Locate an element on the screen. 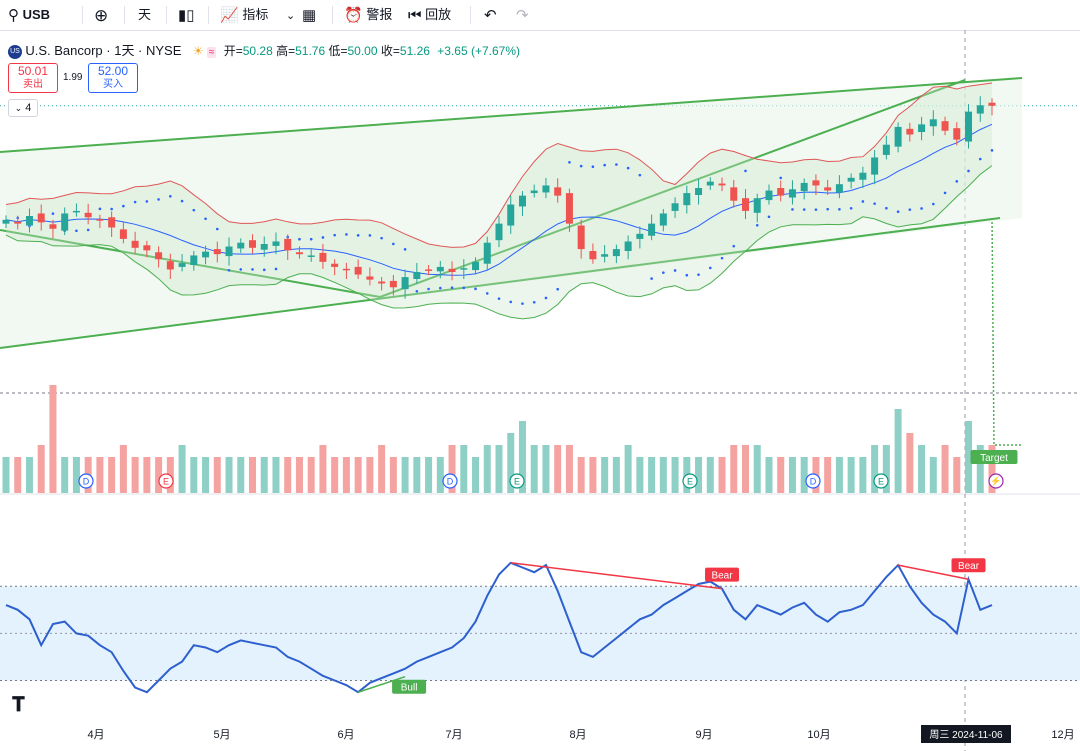  alert-button: ⏰ 警报 is located at coordinates (368, 15).